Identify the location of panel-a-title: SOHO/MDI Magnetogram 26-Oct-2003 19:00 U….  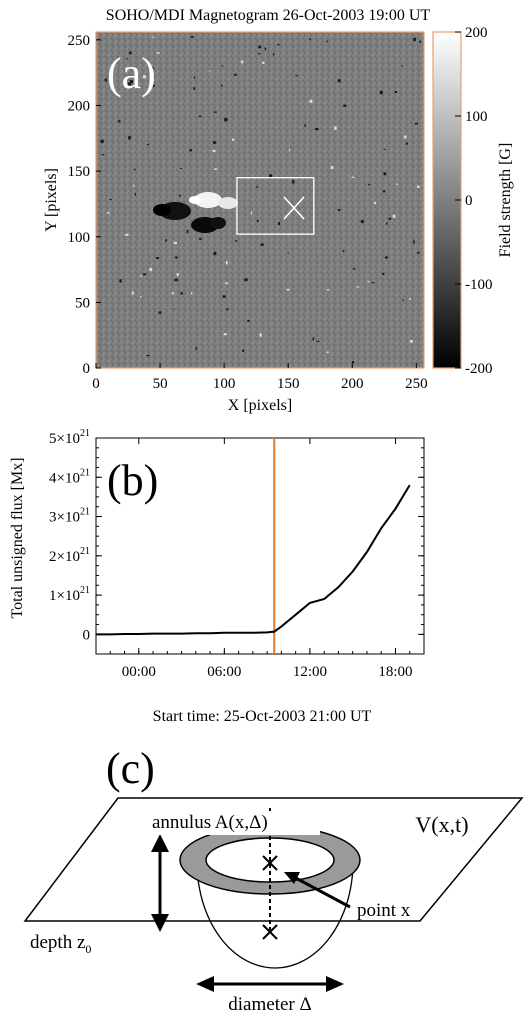
(268, 15).